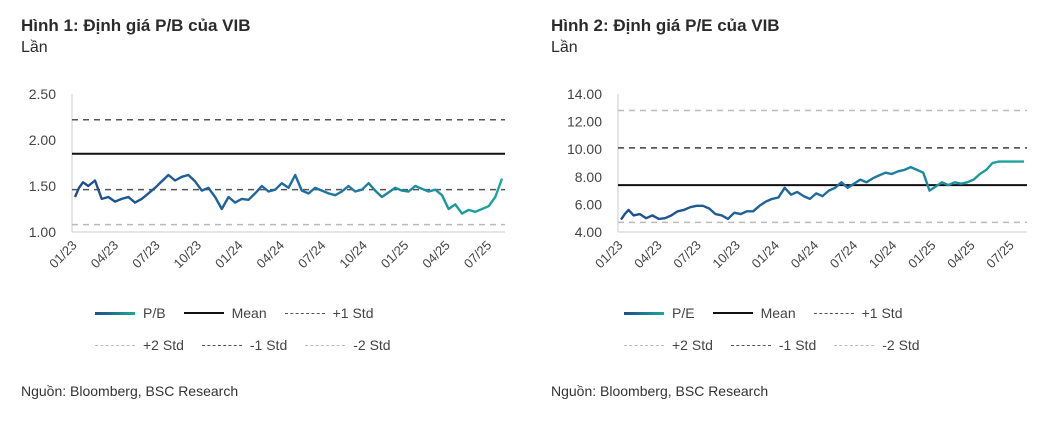  I want to click on legend-item: P/B, so click(130, 313).